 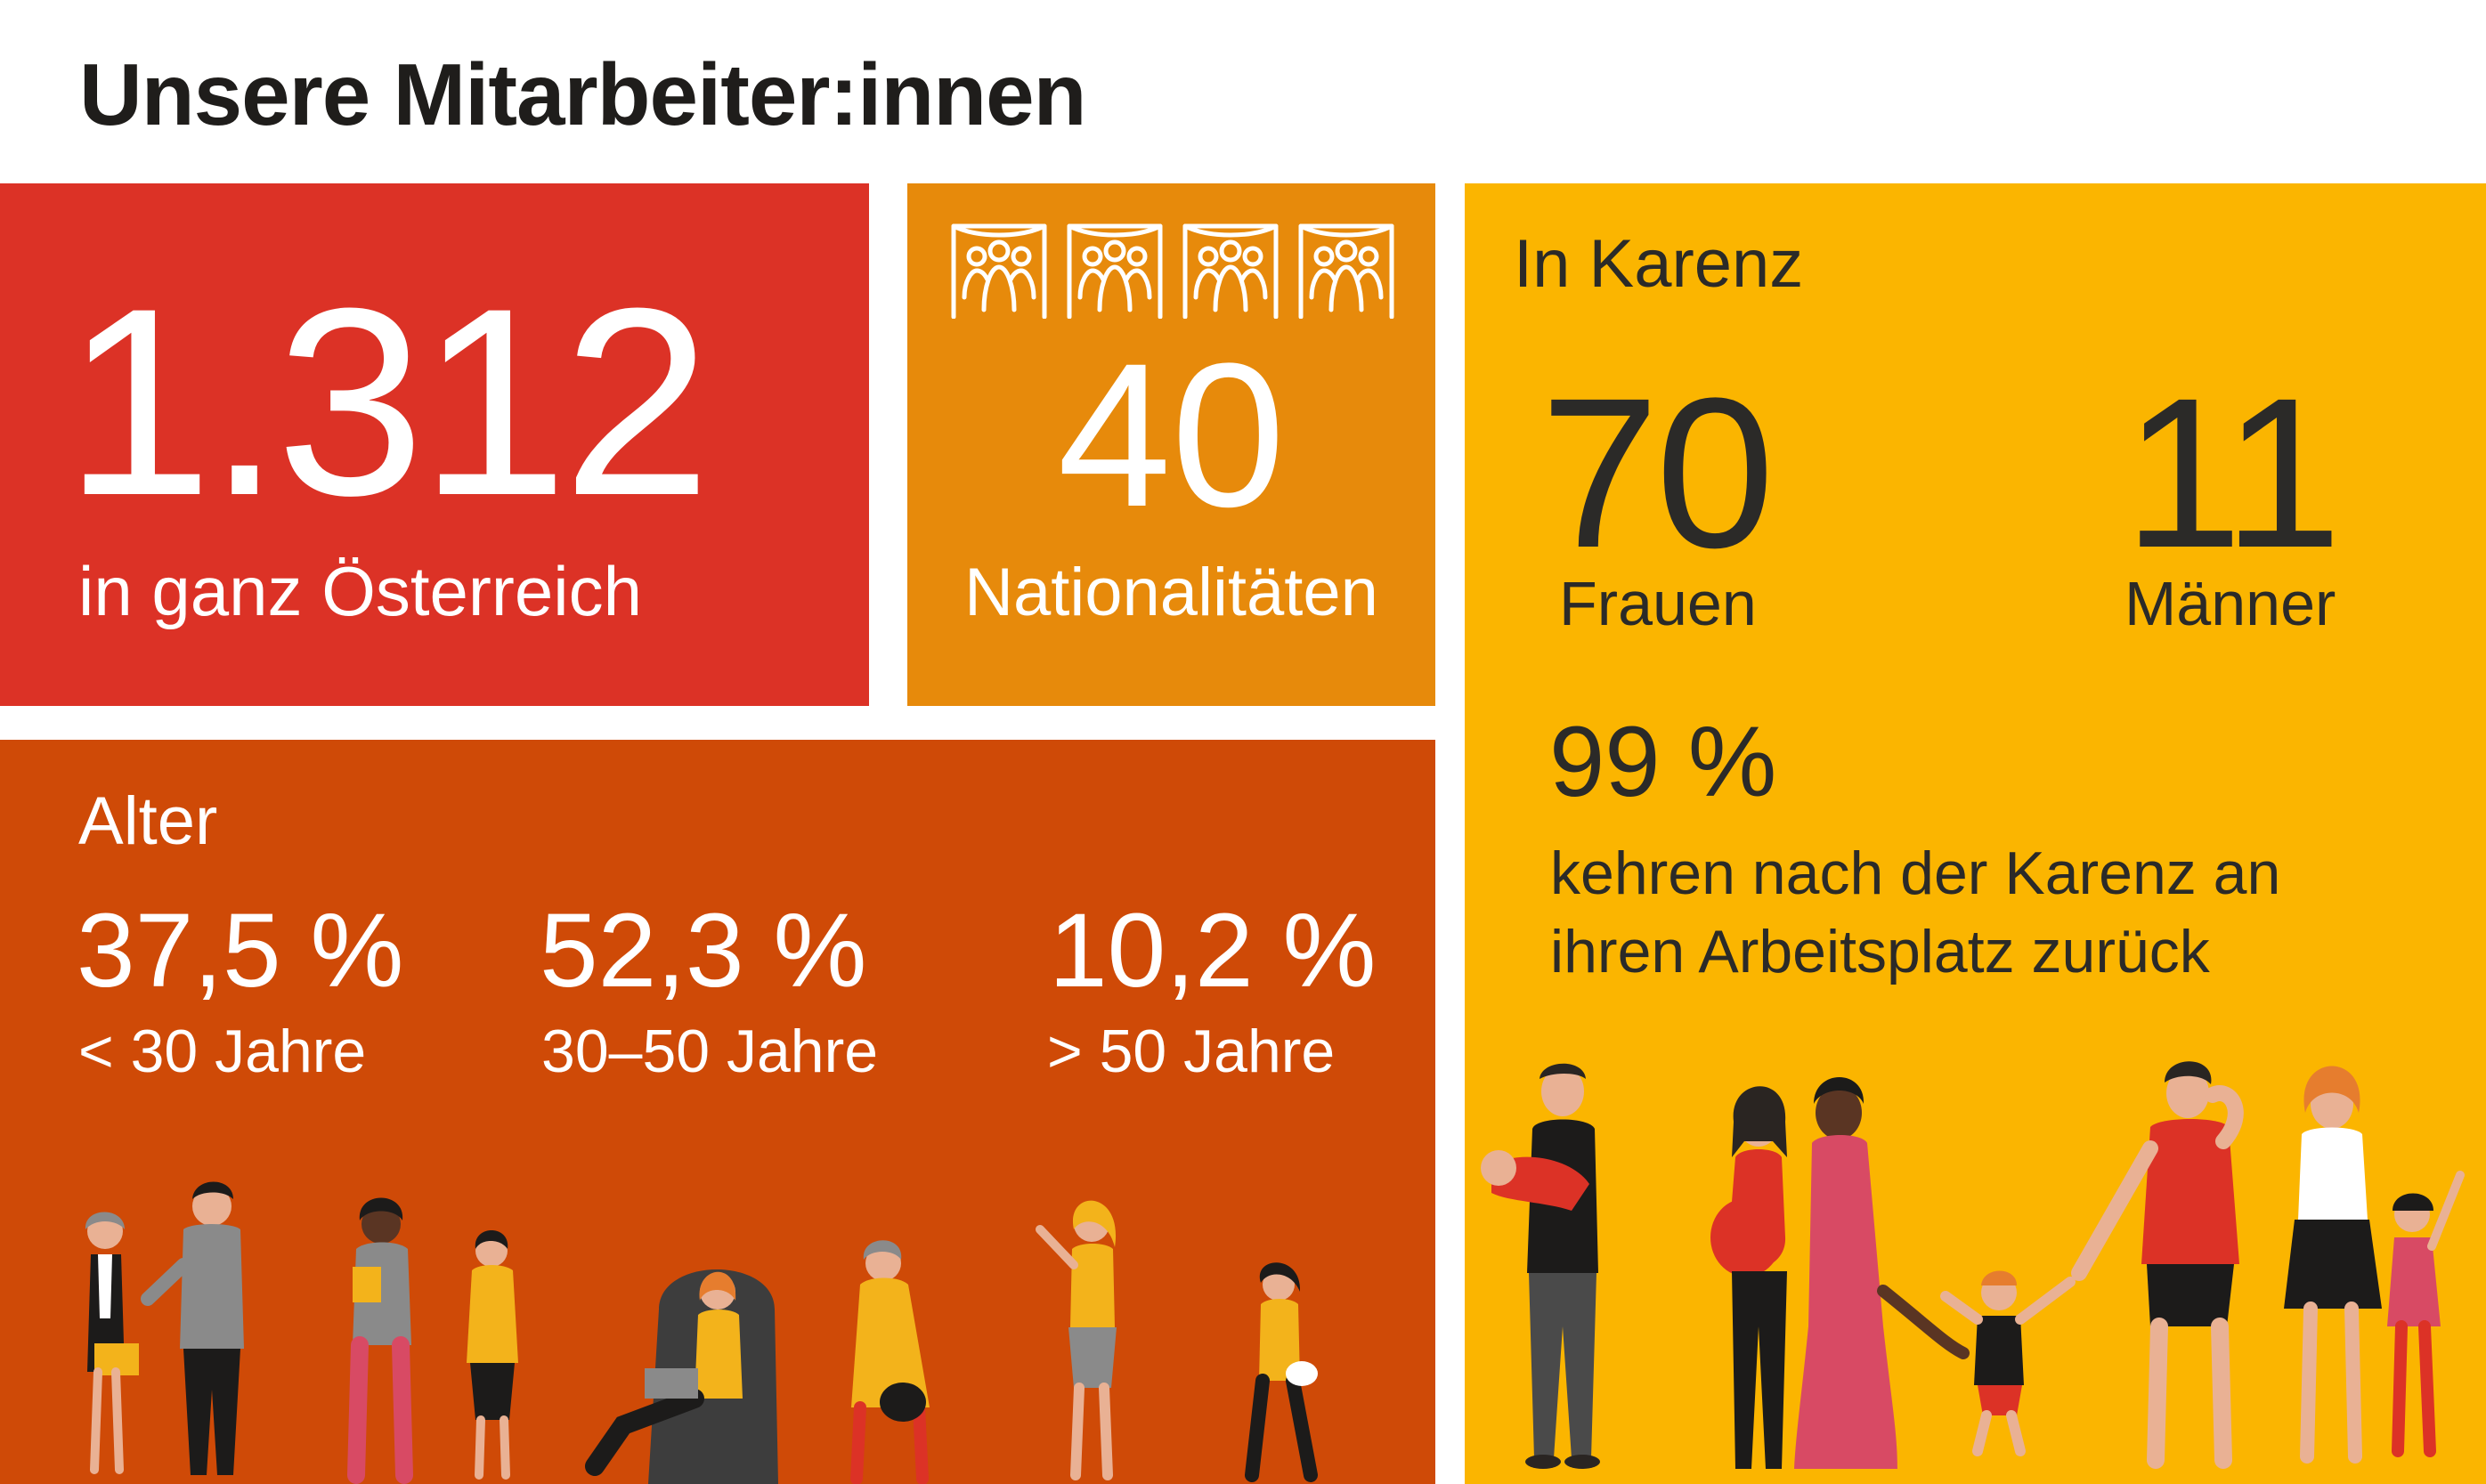 I want to click on age-group-label: > 50 Jahre, so click(x=1191, y=1051).